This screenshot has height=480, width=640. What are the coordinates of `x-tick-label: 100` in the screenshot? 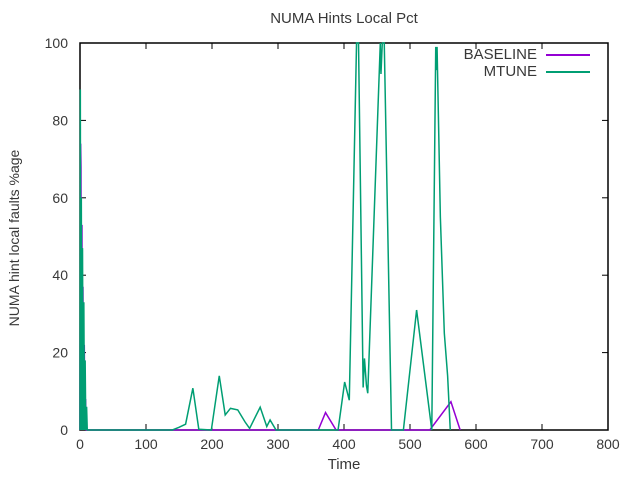 It's located at (146, 444).